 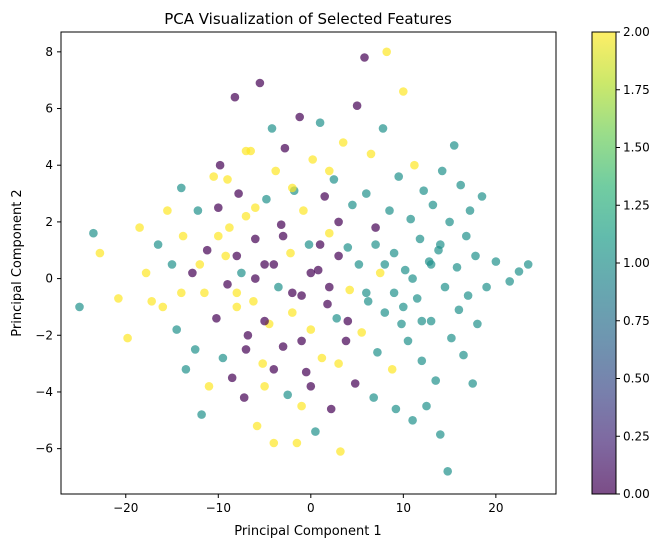 What do you see at coordinates (48, 250) in the screenshot?
I see `y-axis: −6 −4 −2 0 2 4 6 8` at bounding box center [48, 250].